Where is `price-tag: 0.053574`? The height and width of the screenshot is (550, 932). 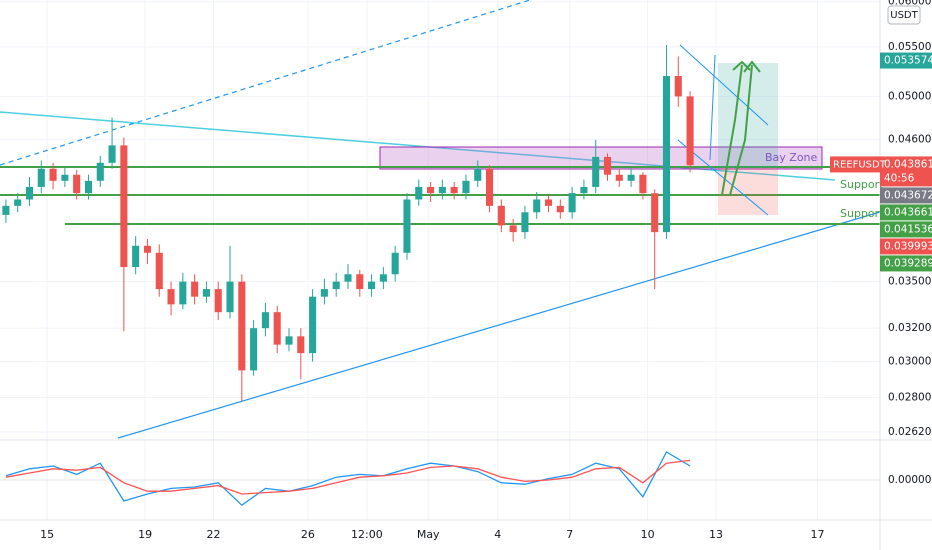
price-tag: 0.053574 is located at coordinates (906, 60).